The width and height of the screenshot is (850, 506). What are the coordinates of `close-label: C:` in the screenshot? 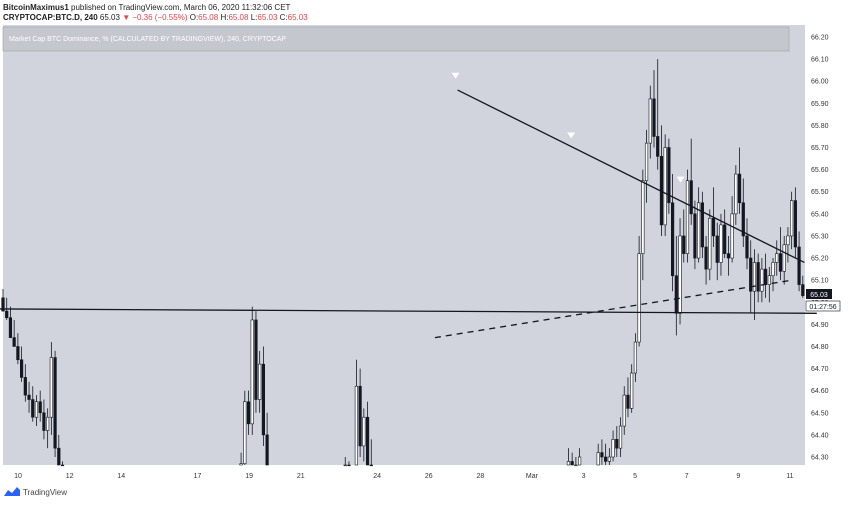 It's located at (283, 17).